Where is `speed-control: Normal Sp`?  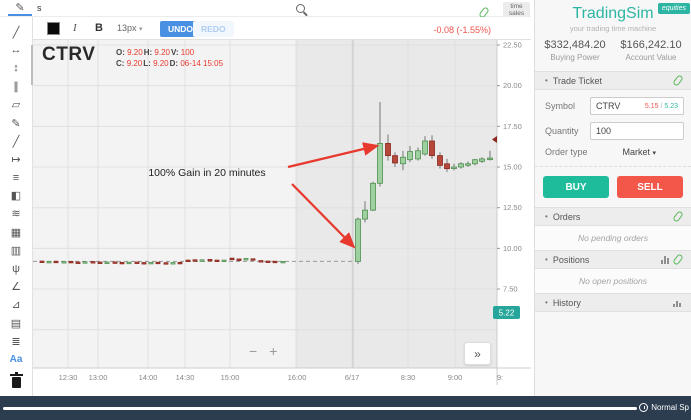 speed-control: Normal Sp is located at coordinates (664, 407).